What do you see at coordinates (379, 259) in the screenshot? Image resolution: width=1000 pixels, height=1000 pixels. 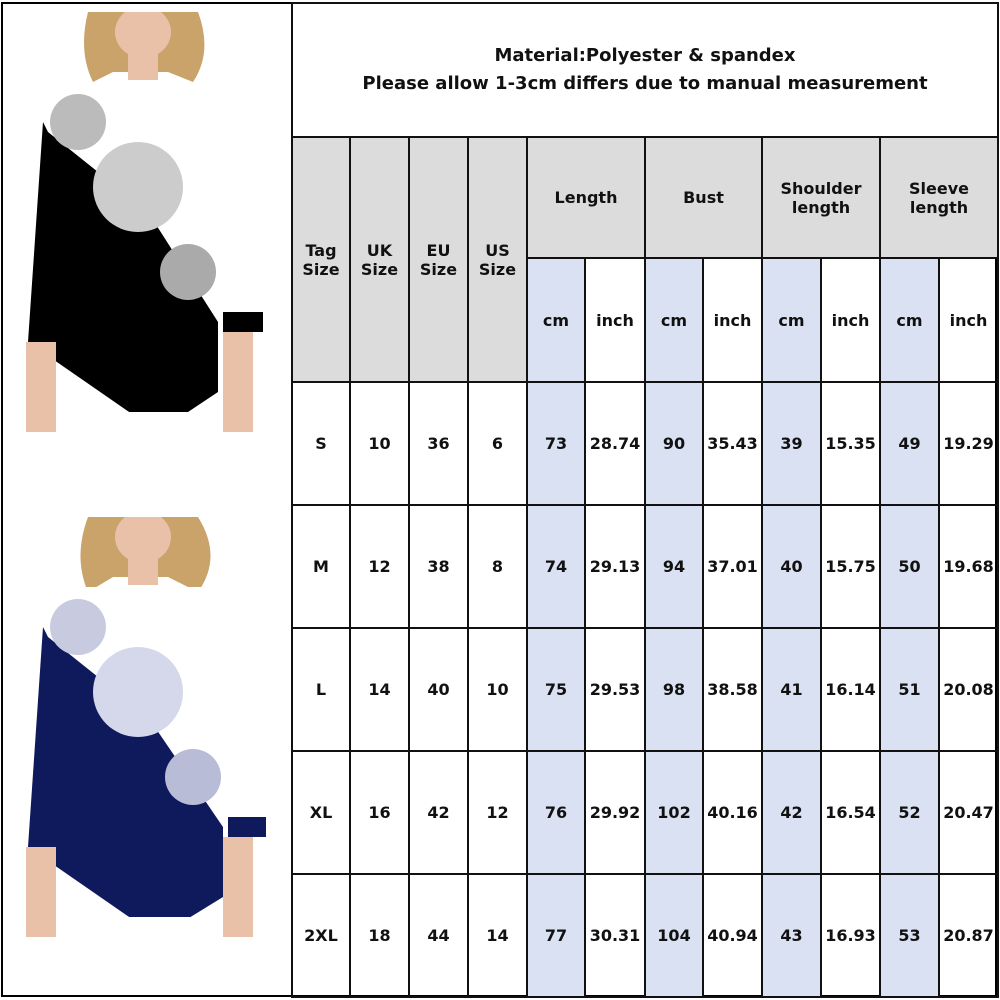 I see `header-uk-size: UK Size` at bounding box center [379, 259].